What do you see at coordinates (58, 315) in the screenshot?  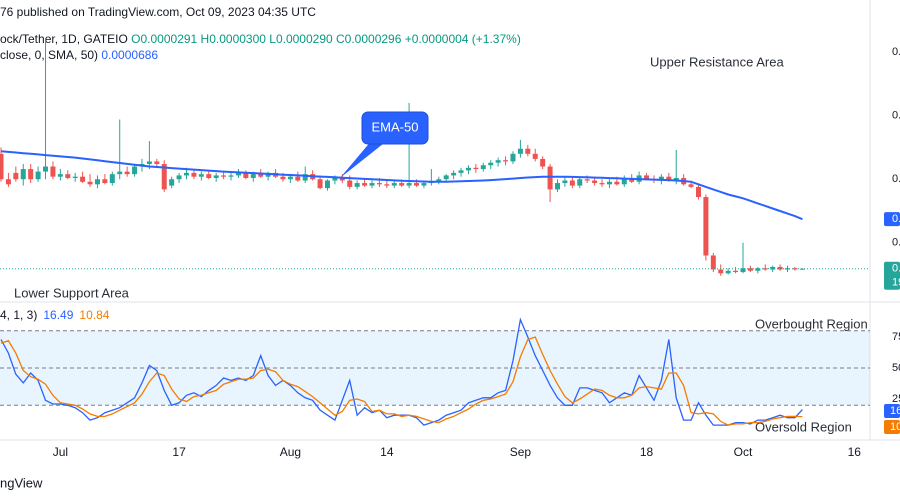 I see `k-value: 16.49` at bounding box center [58, 315].